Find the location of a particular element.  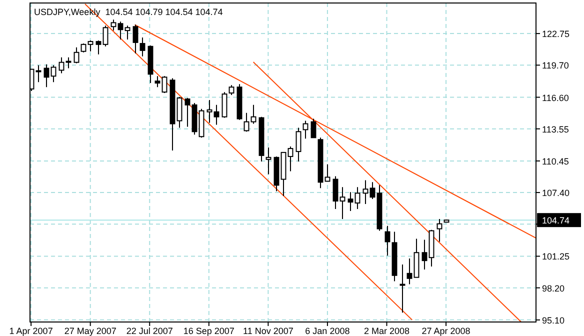

x-tick-label: 1 Apr 2007 is located at coordinates (31, 331).